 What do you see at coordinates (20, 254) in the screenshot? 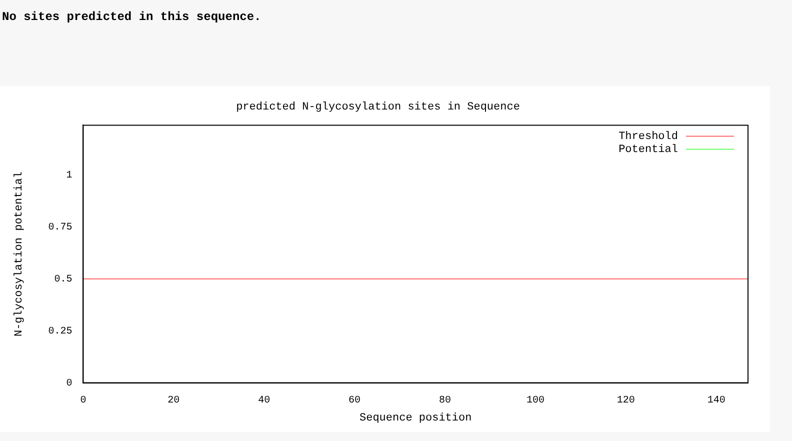
I see `y-axis-title: N-glycosylation potential` at bounding box center [20, 254].